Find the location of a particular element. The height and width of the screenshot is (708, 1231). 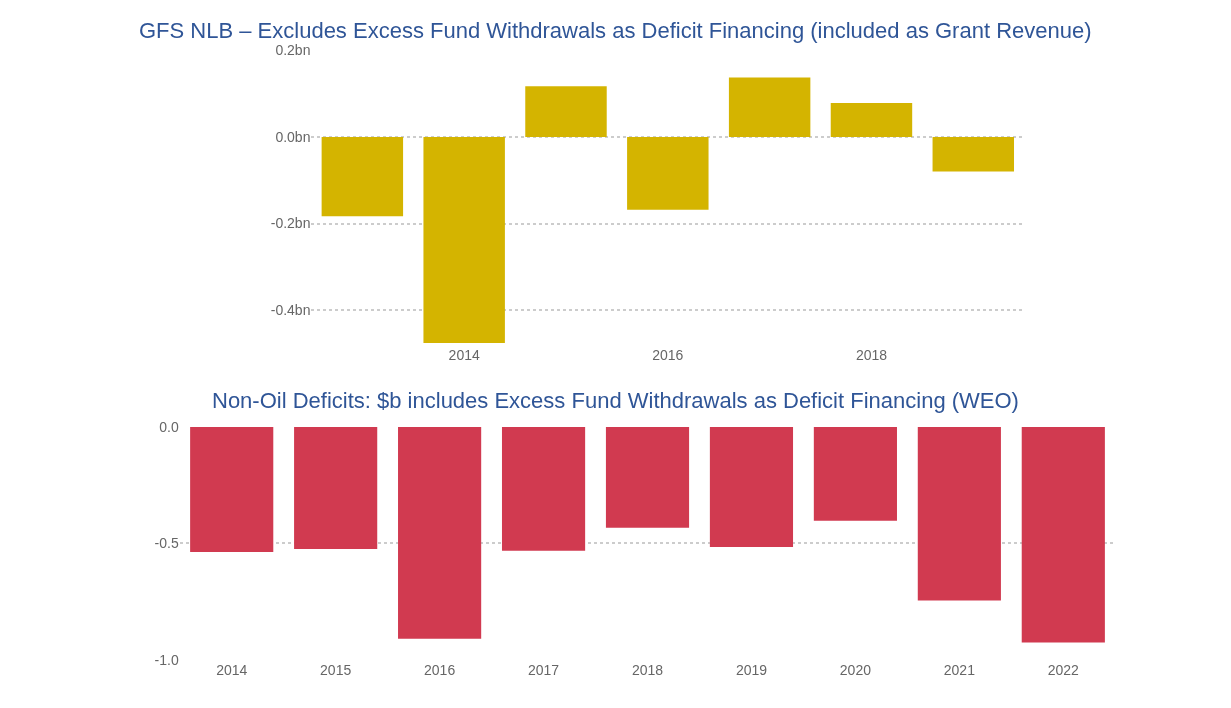

x-tick-label: 2021 is located at coordinates (959, 669).